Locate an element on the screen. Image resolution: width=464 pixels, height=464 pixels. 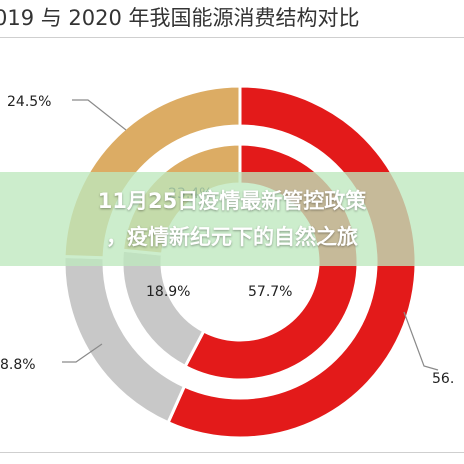
inner-slice-label-2: 18.9% is located at coordinates (168, 292).